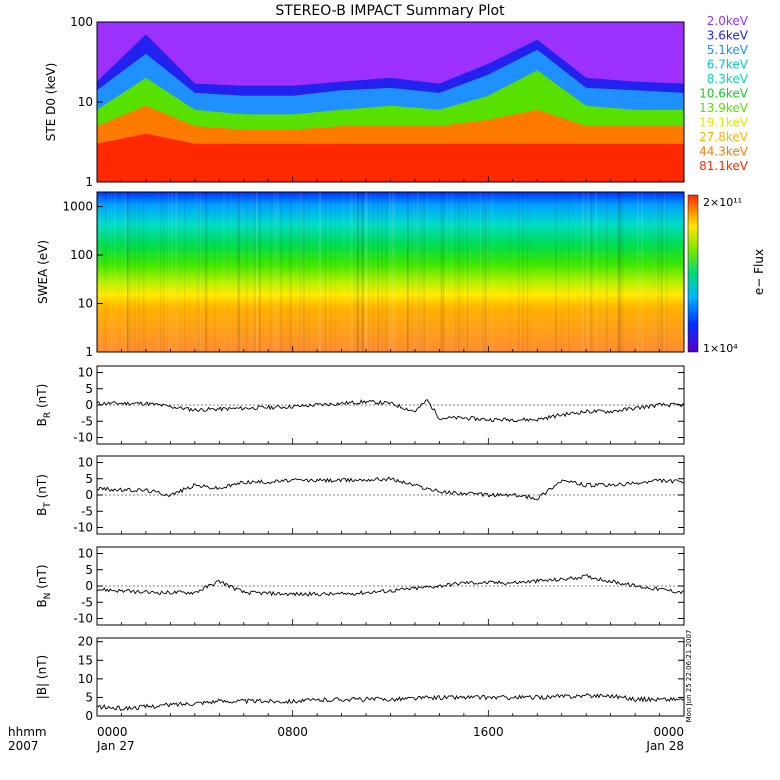 This screenshot has height=780, width=780. Describe the element at coordinates (77, 207) in the screenshot. I see `swea-ytick-label: 1000` at that location.